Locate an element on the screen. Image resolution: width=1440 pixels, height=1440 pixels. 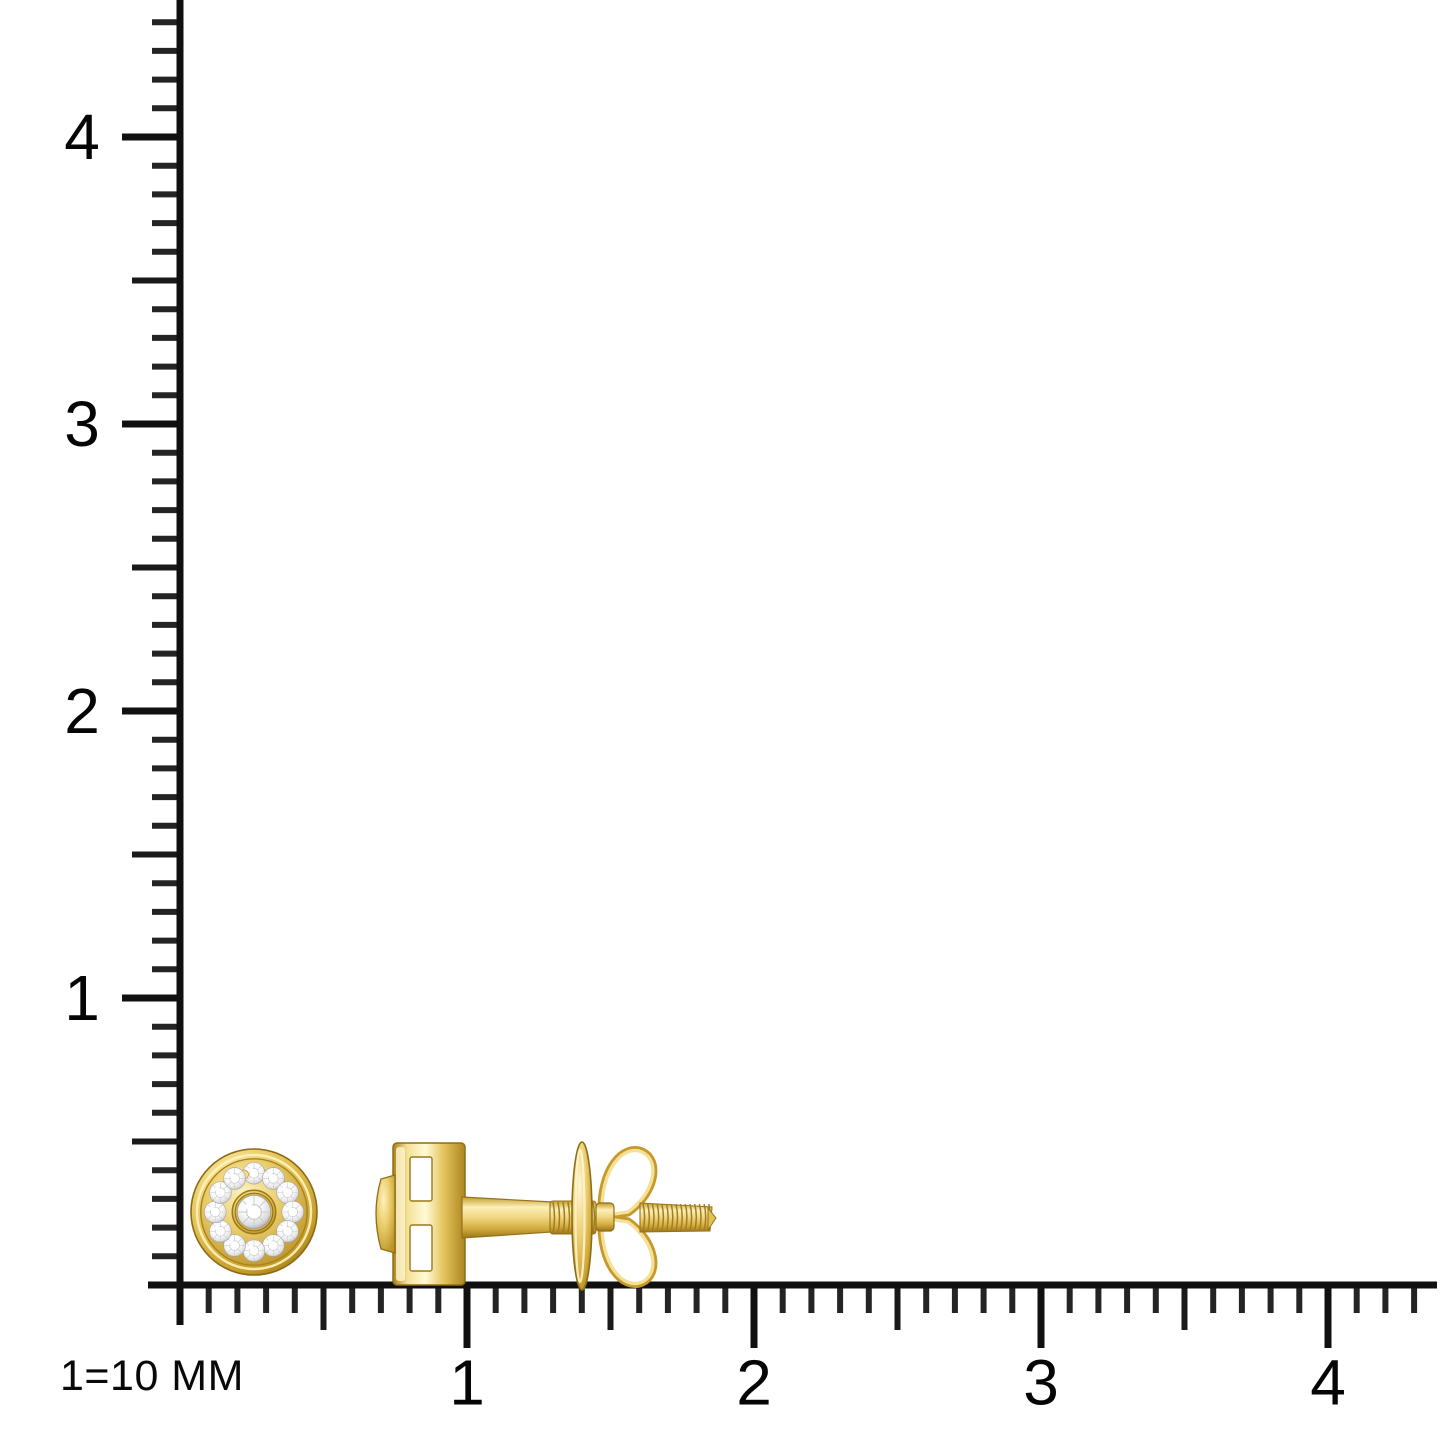
unit-caption: 1=10 MM is located at coordinates (152, 1376).